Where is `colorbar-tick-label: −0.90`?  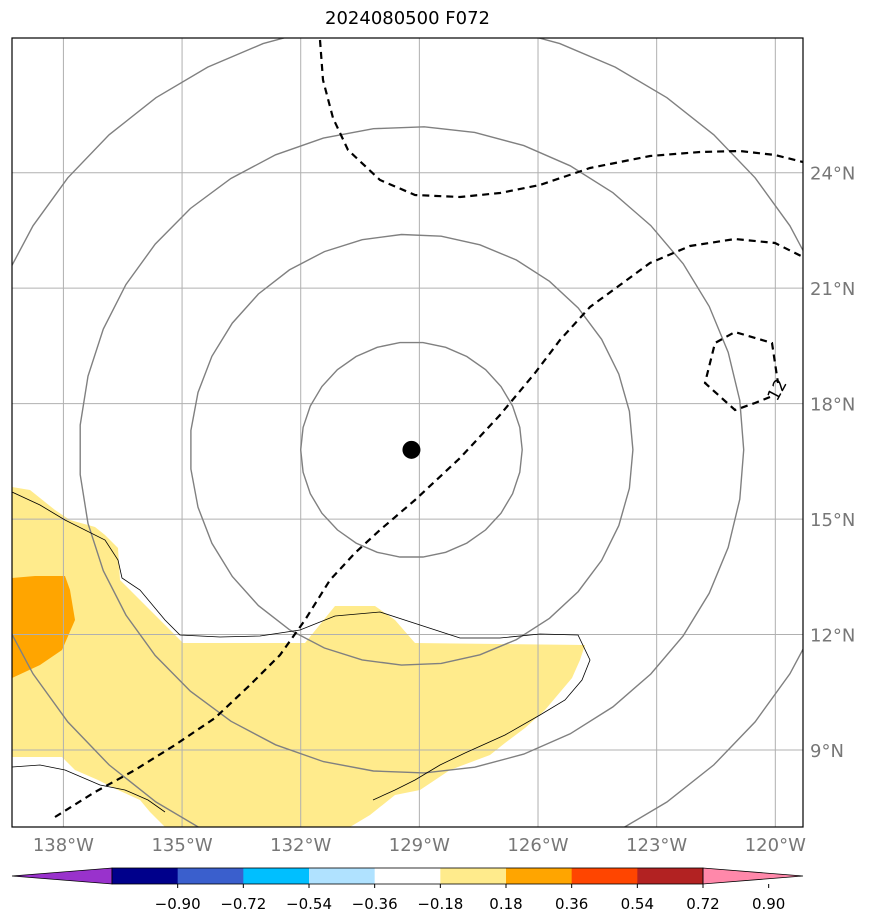
colorbar-tick-label: −0.90 is located at coordinates (178, 904).